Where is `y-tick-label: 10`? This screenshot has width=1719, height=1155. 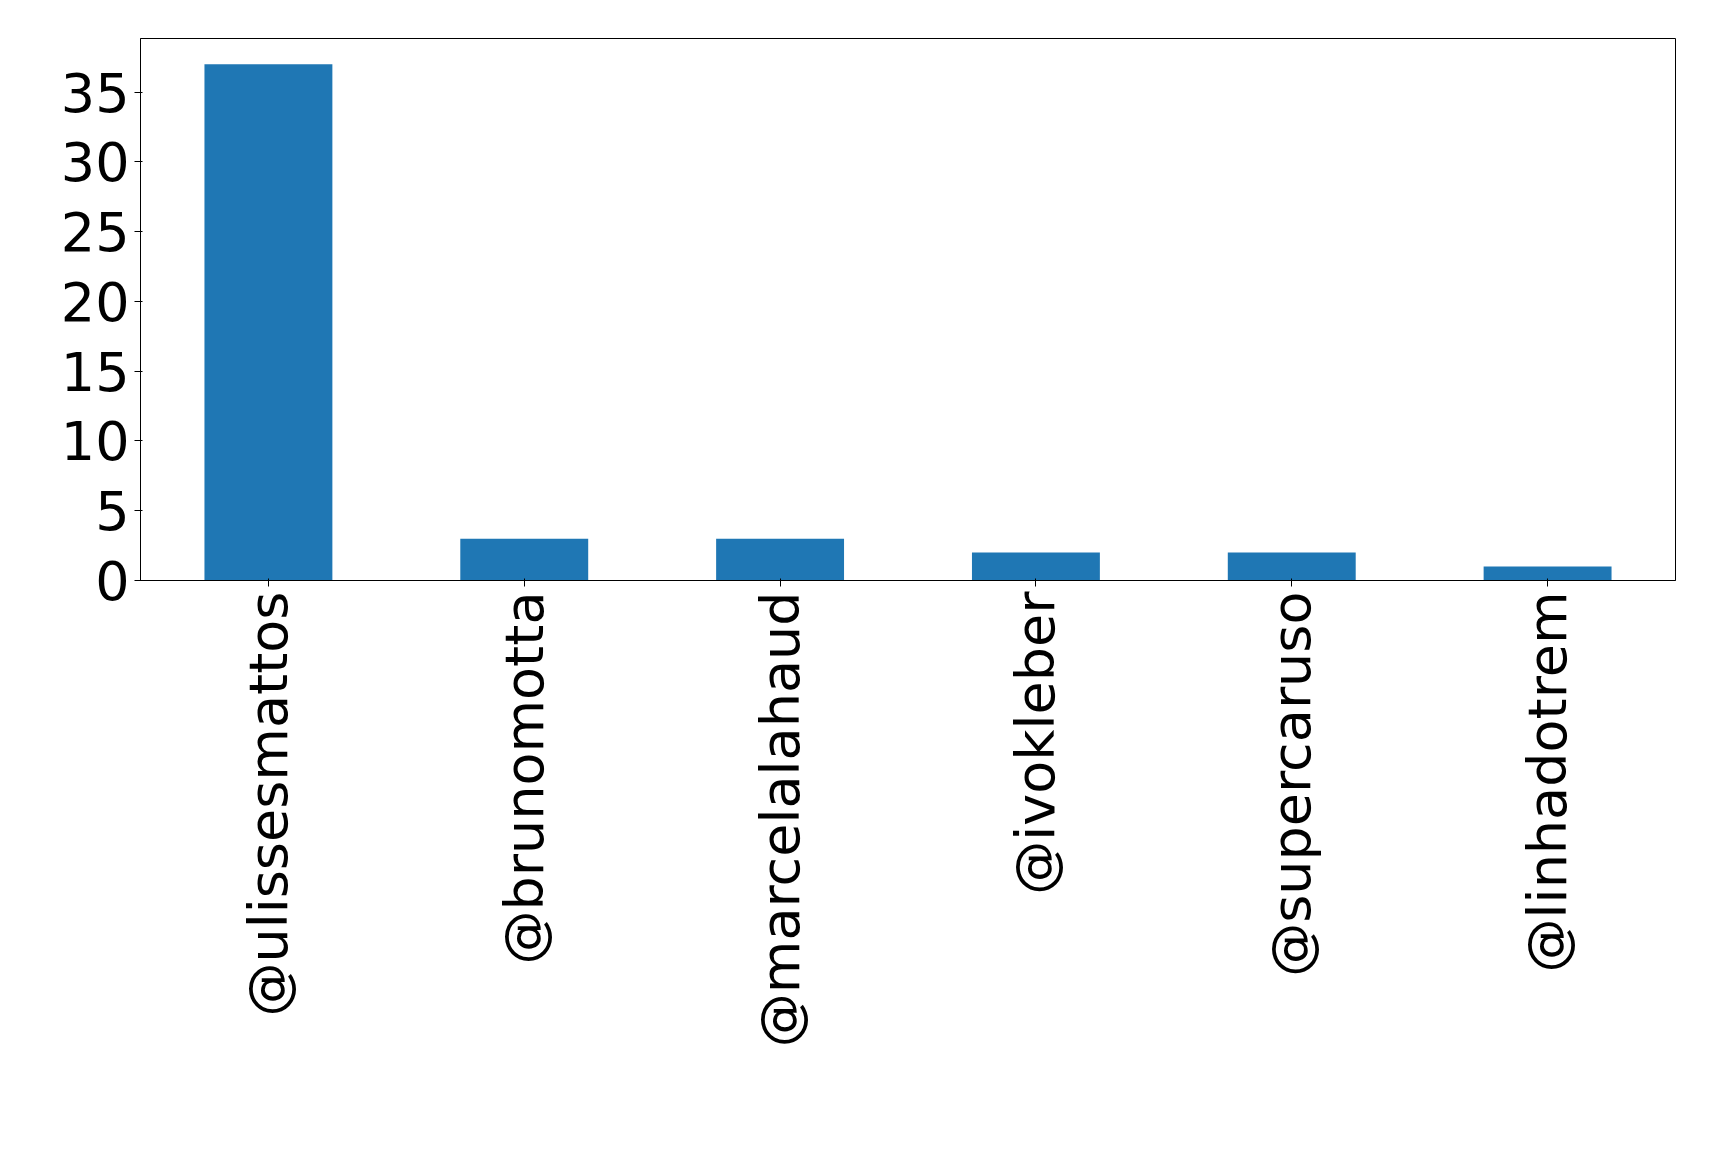
y-tick-label: 10 is located at coordinates (95, 442).